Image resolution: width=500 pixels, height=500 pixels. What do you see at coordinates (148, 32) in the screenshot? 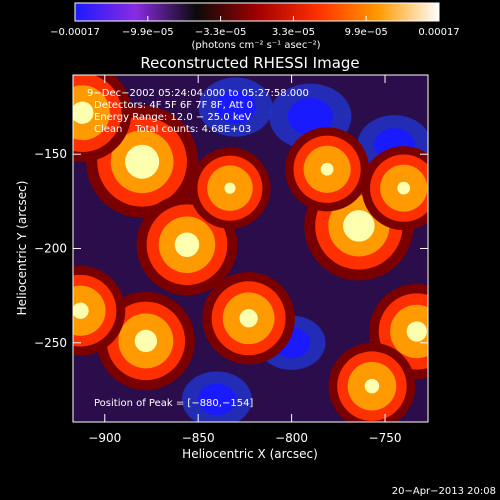
I see `colorbar-tick-label: −9.9e−05` at bounding box center [148, 32].